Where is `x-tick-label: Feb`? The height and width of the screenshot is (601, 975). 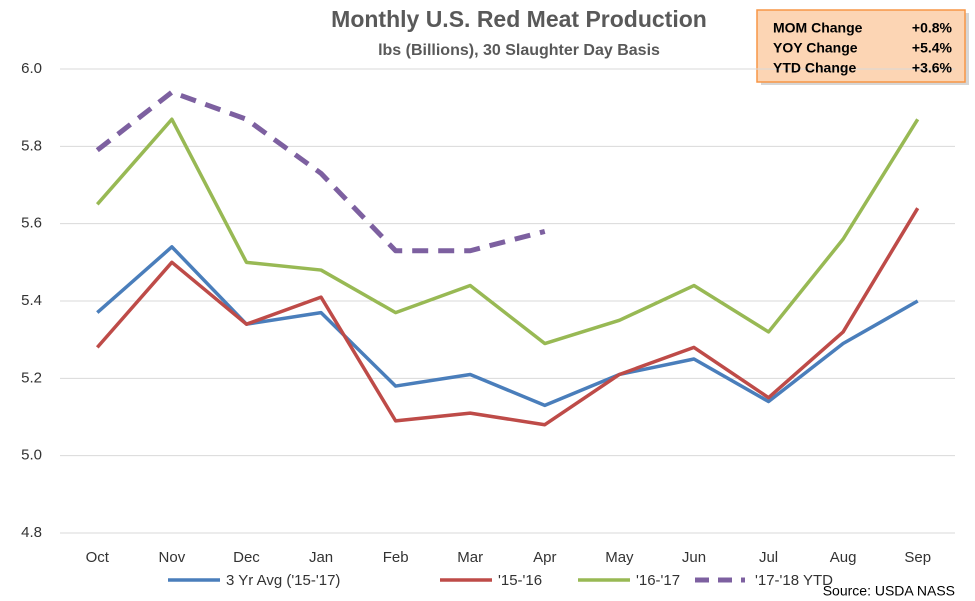
x-tick-label: Feb is located at coordinates (396, 557).